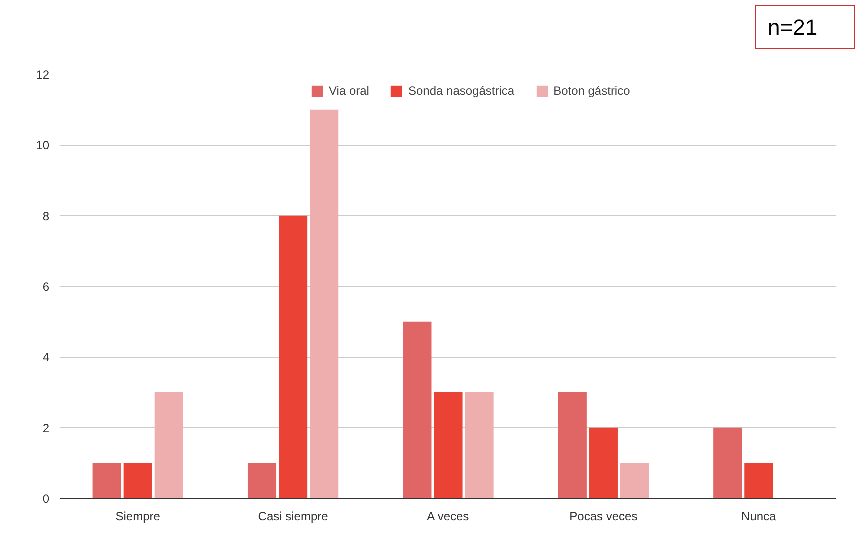 This screenshot has width=856, height=534. I want to click on x-tick-label: Siempre, so click(138, 517).